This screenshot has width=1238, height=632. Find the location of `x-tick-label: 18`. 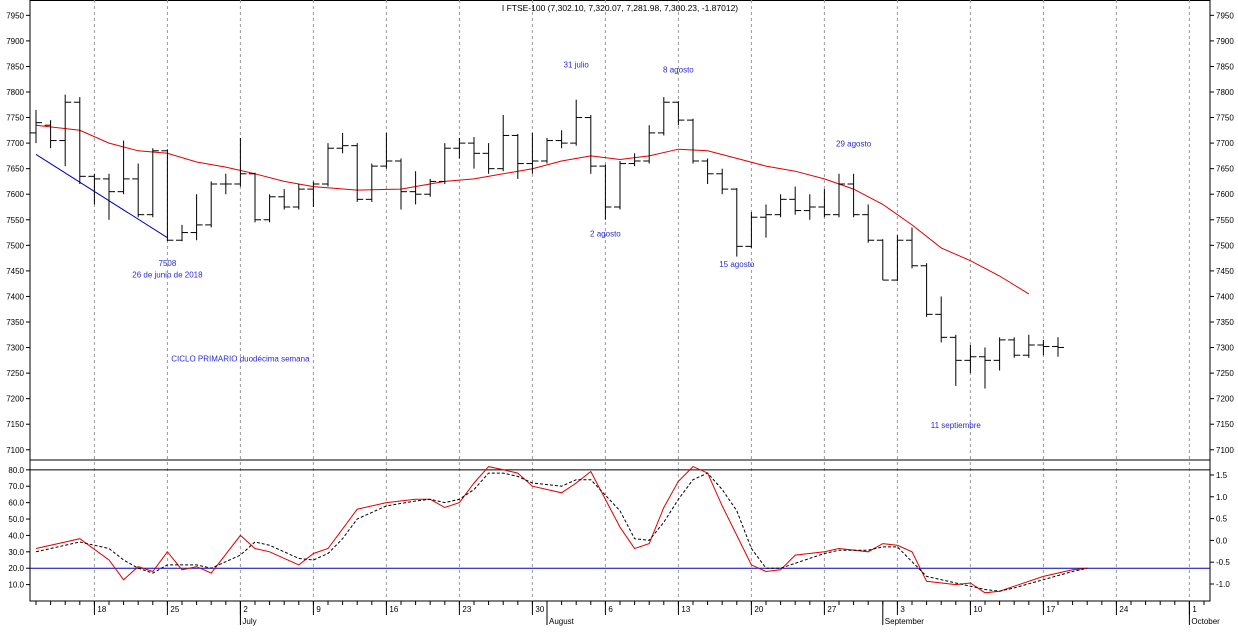

x-tick-label: 18 is located at coordinates (101, 609).